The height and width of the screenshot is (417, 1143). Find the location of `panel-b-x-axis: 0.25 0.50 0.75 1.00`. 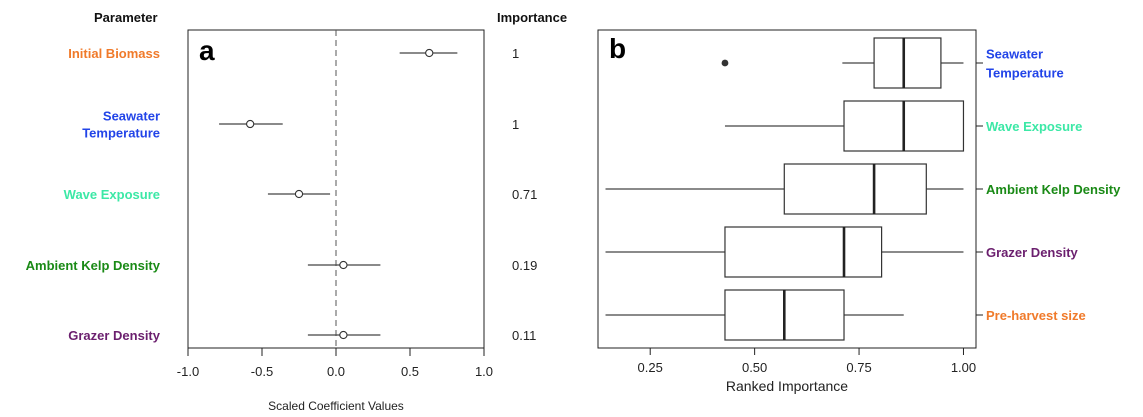

panel-b-x-axis: 0.25 0.50 0.75 1.00 is located at coordinates (807, 361).